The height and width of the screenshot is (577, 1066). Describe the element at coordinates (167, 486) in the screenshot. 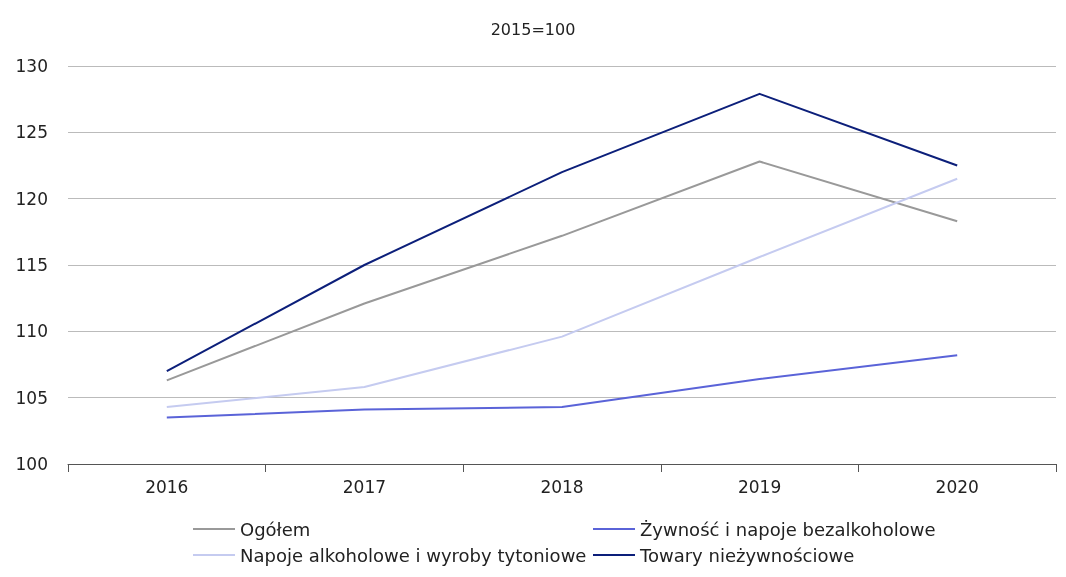

I see `x-tick-label: 2016` at that location.